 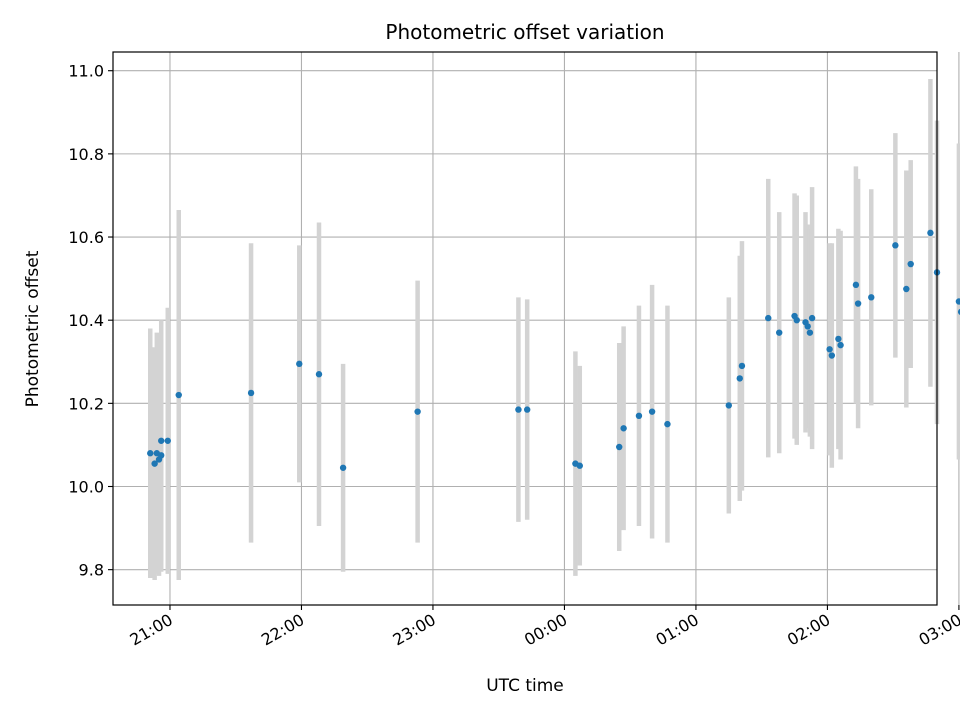 I want to click on y-tick-label: 11.0, so click(x=86, y=71).